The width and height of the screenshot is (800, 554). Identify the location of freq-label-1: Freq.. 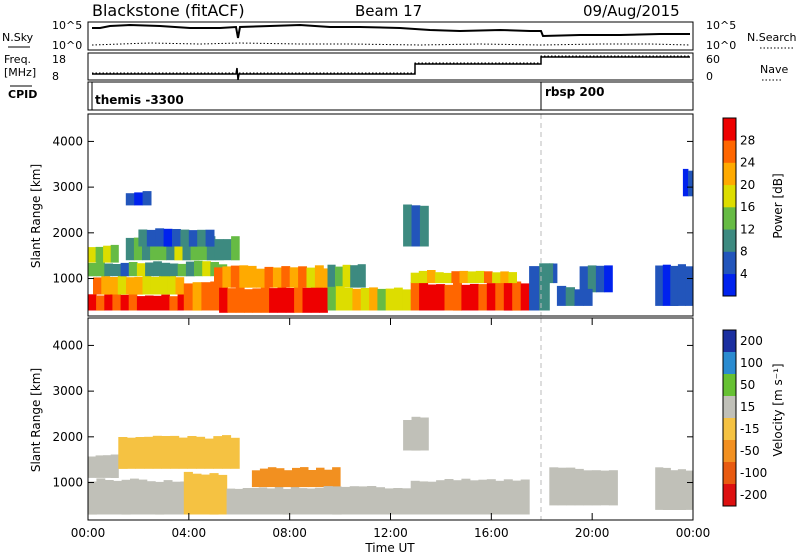
(17, 59).